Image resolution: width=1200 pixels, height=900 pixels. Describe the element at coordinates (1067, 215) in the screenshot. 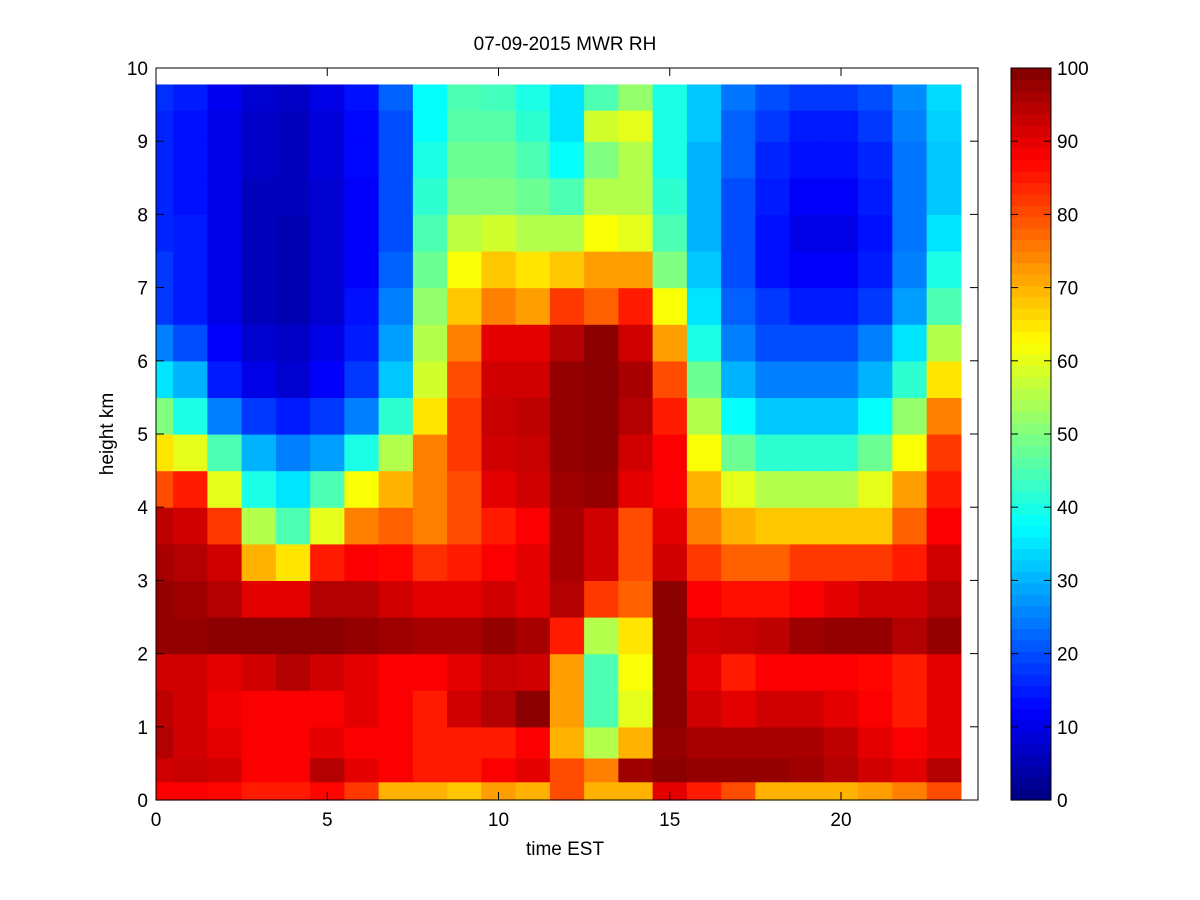

I see `colorbar-tick-label: 80` at that location.